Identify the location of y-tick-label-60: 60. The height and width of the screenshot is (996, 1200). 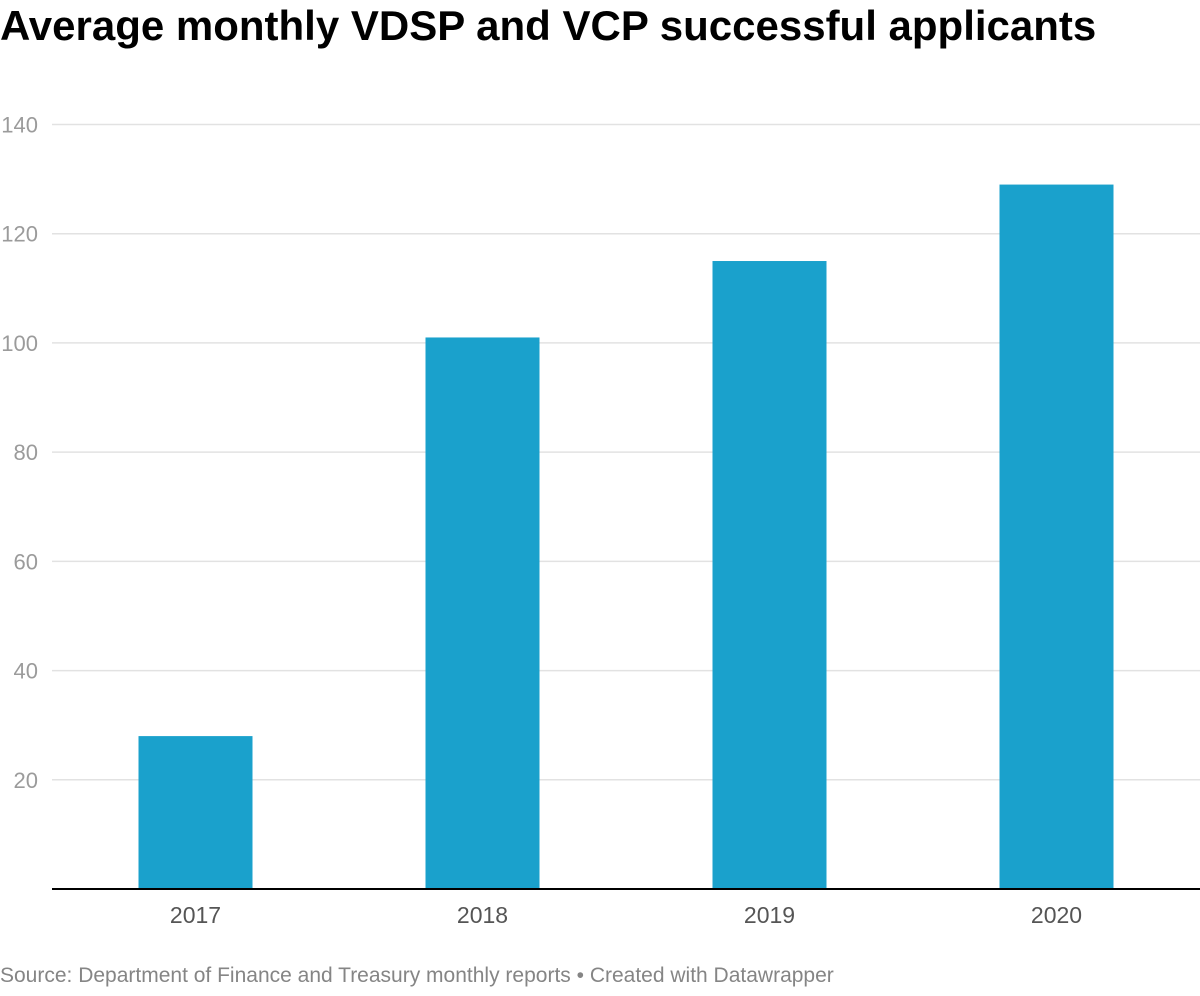
(26, 561).